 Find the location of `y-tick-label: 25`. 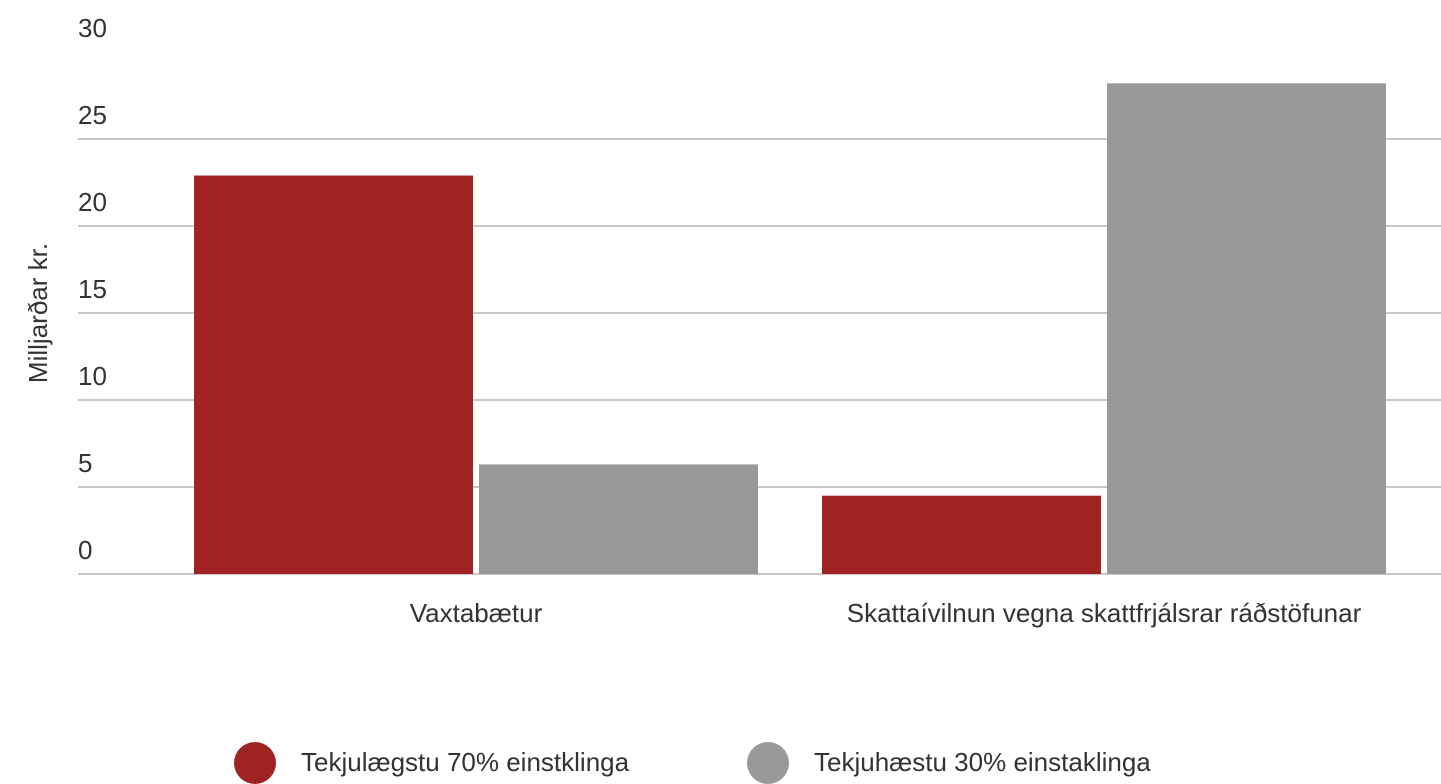

y-tick-label: 25 is located at coordinates (92, 115).